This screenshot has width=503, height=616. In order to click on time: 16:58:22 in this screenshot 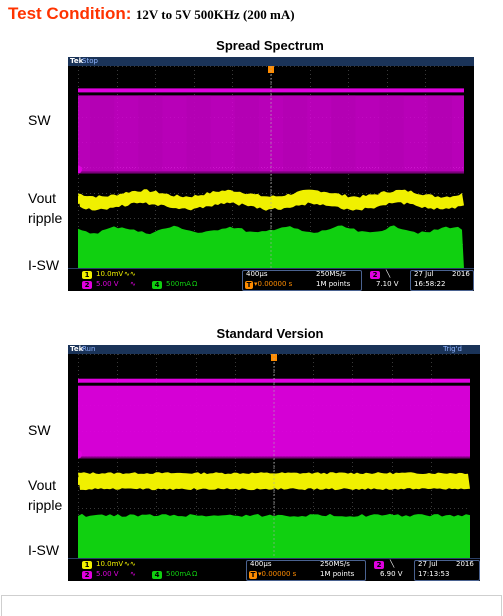, I will do `click(430, 284)`.